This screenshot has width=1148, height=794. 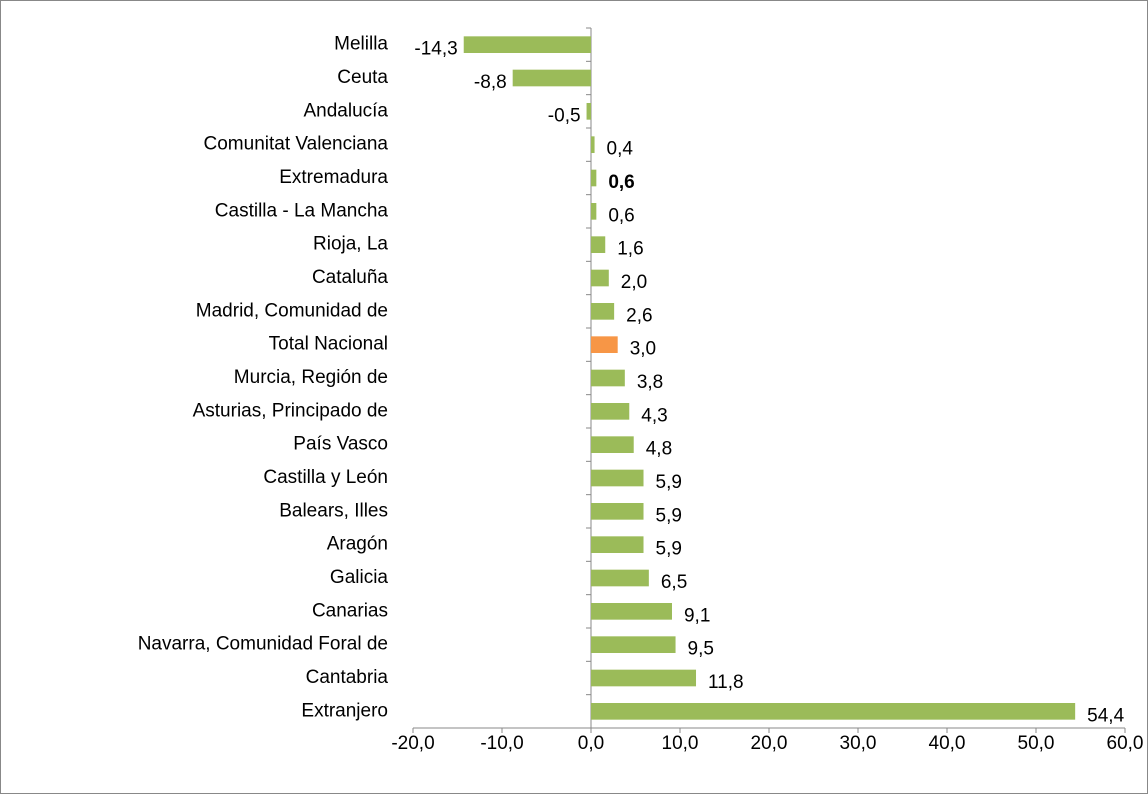 I want to click on value-label: 2,6, so click(x=639, y=315).